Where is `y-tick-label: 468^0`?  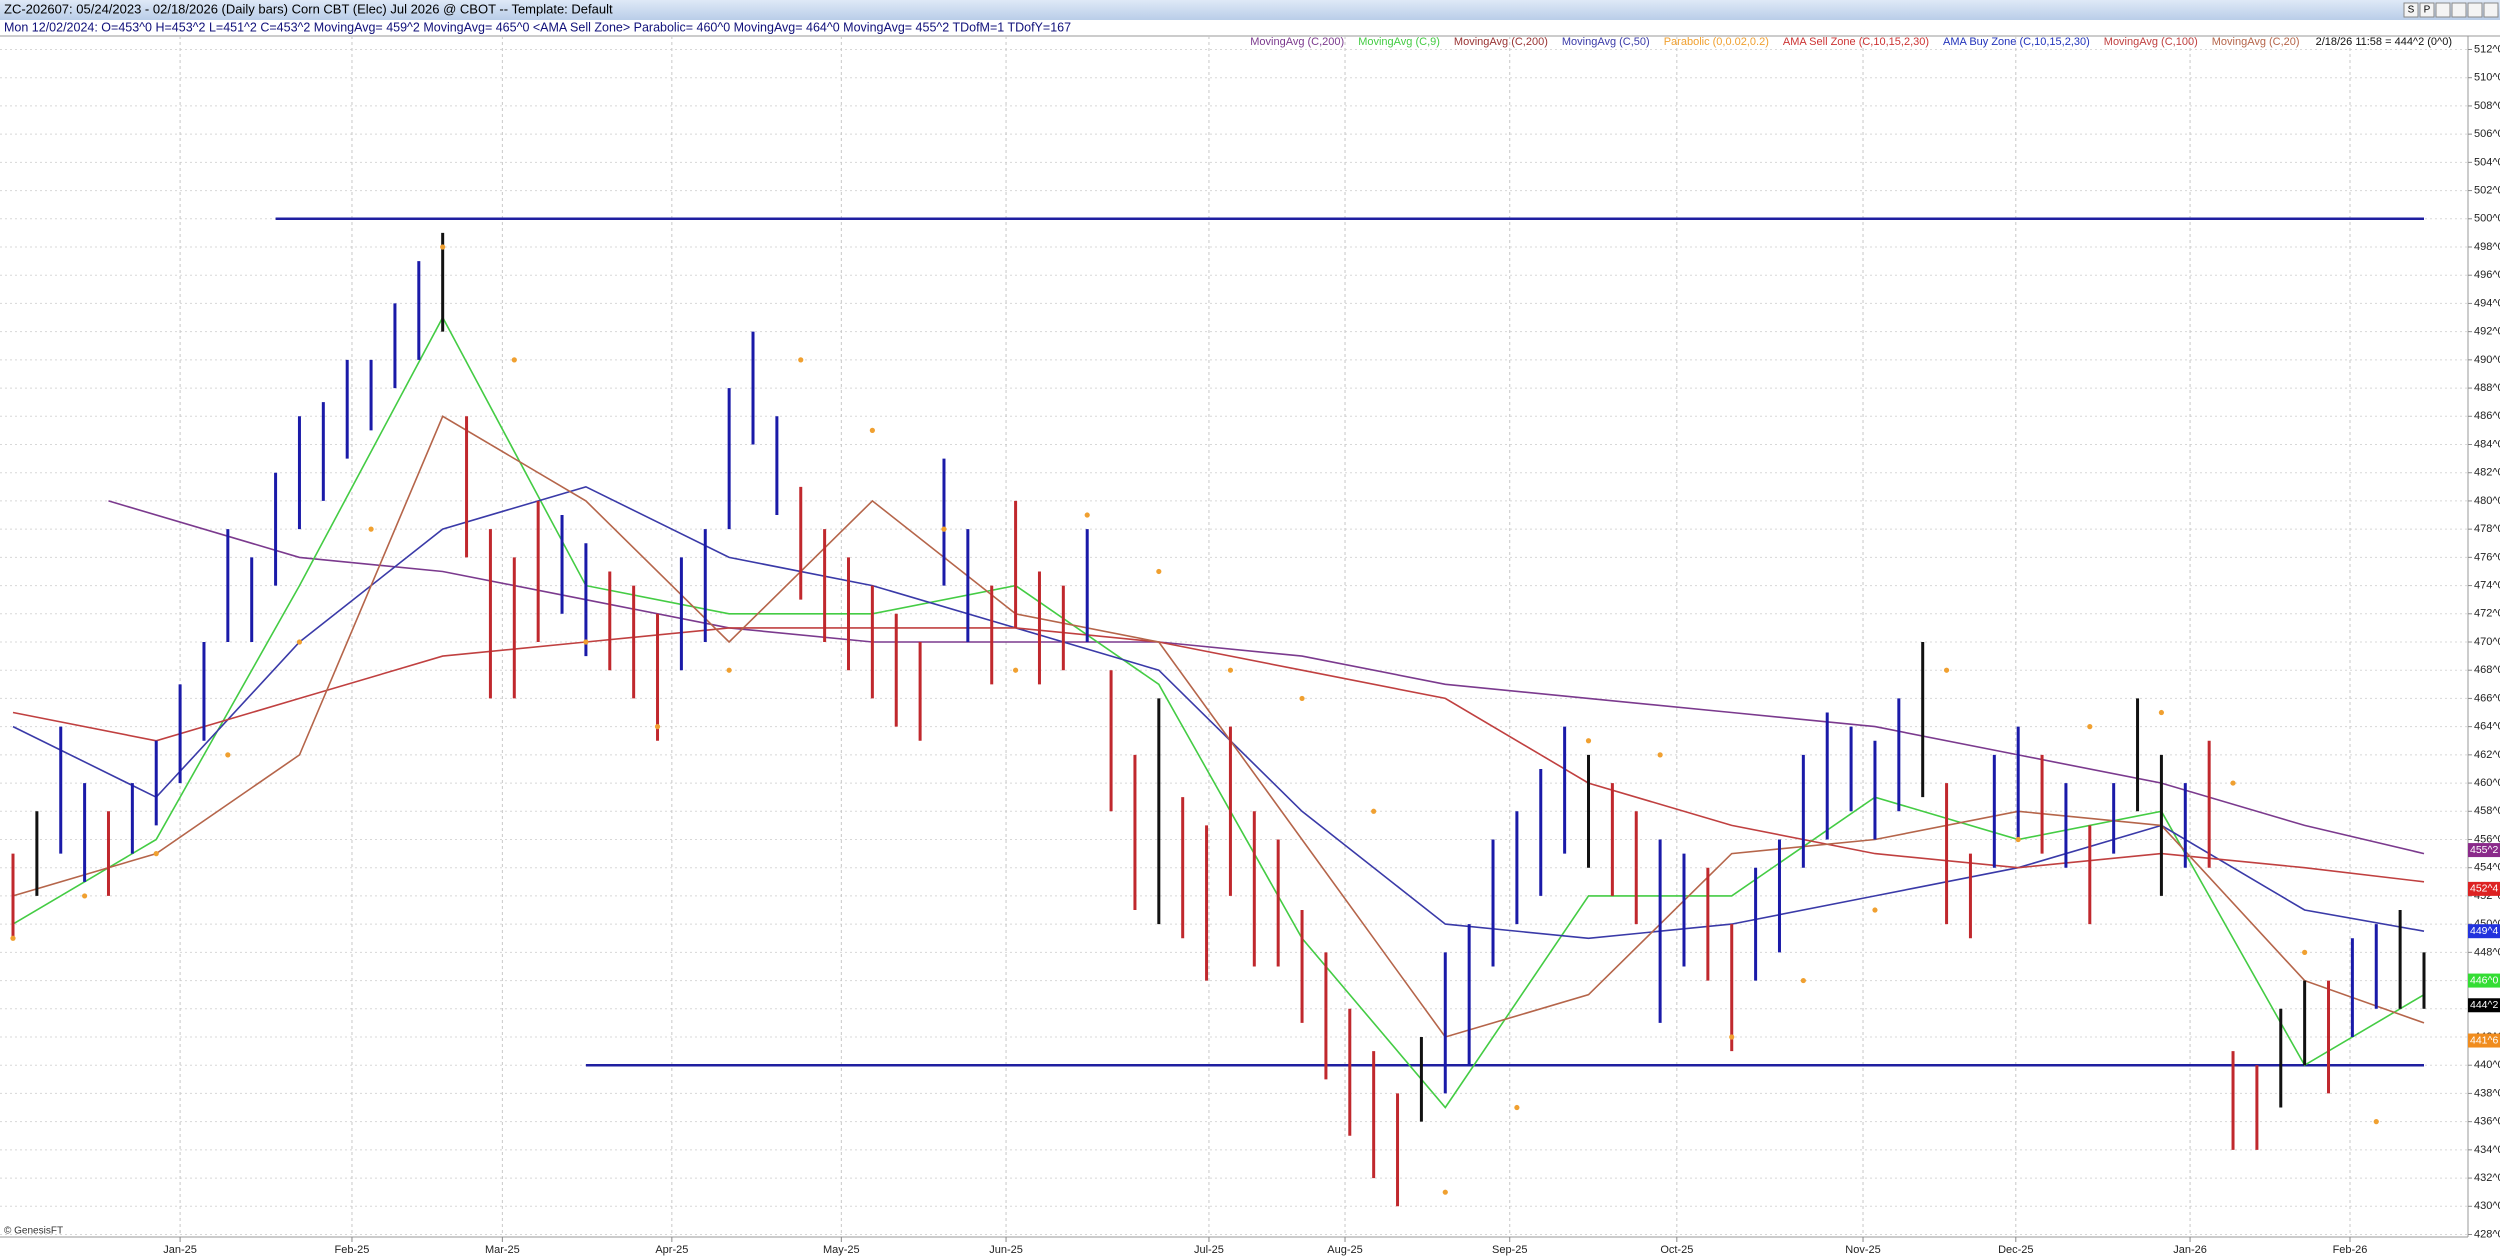 y-tick-label: 468^0 is located at coordinates (2487, 670).